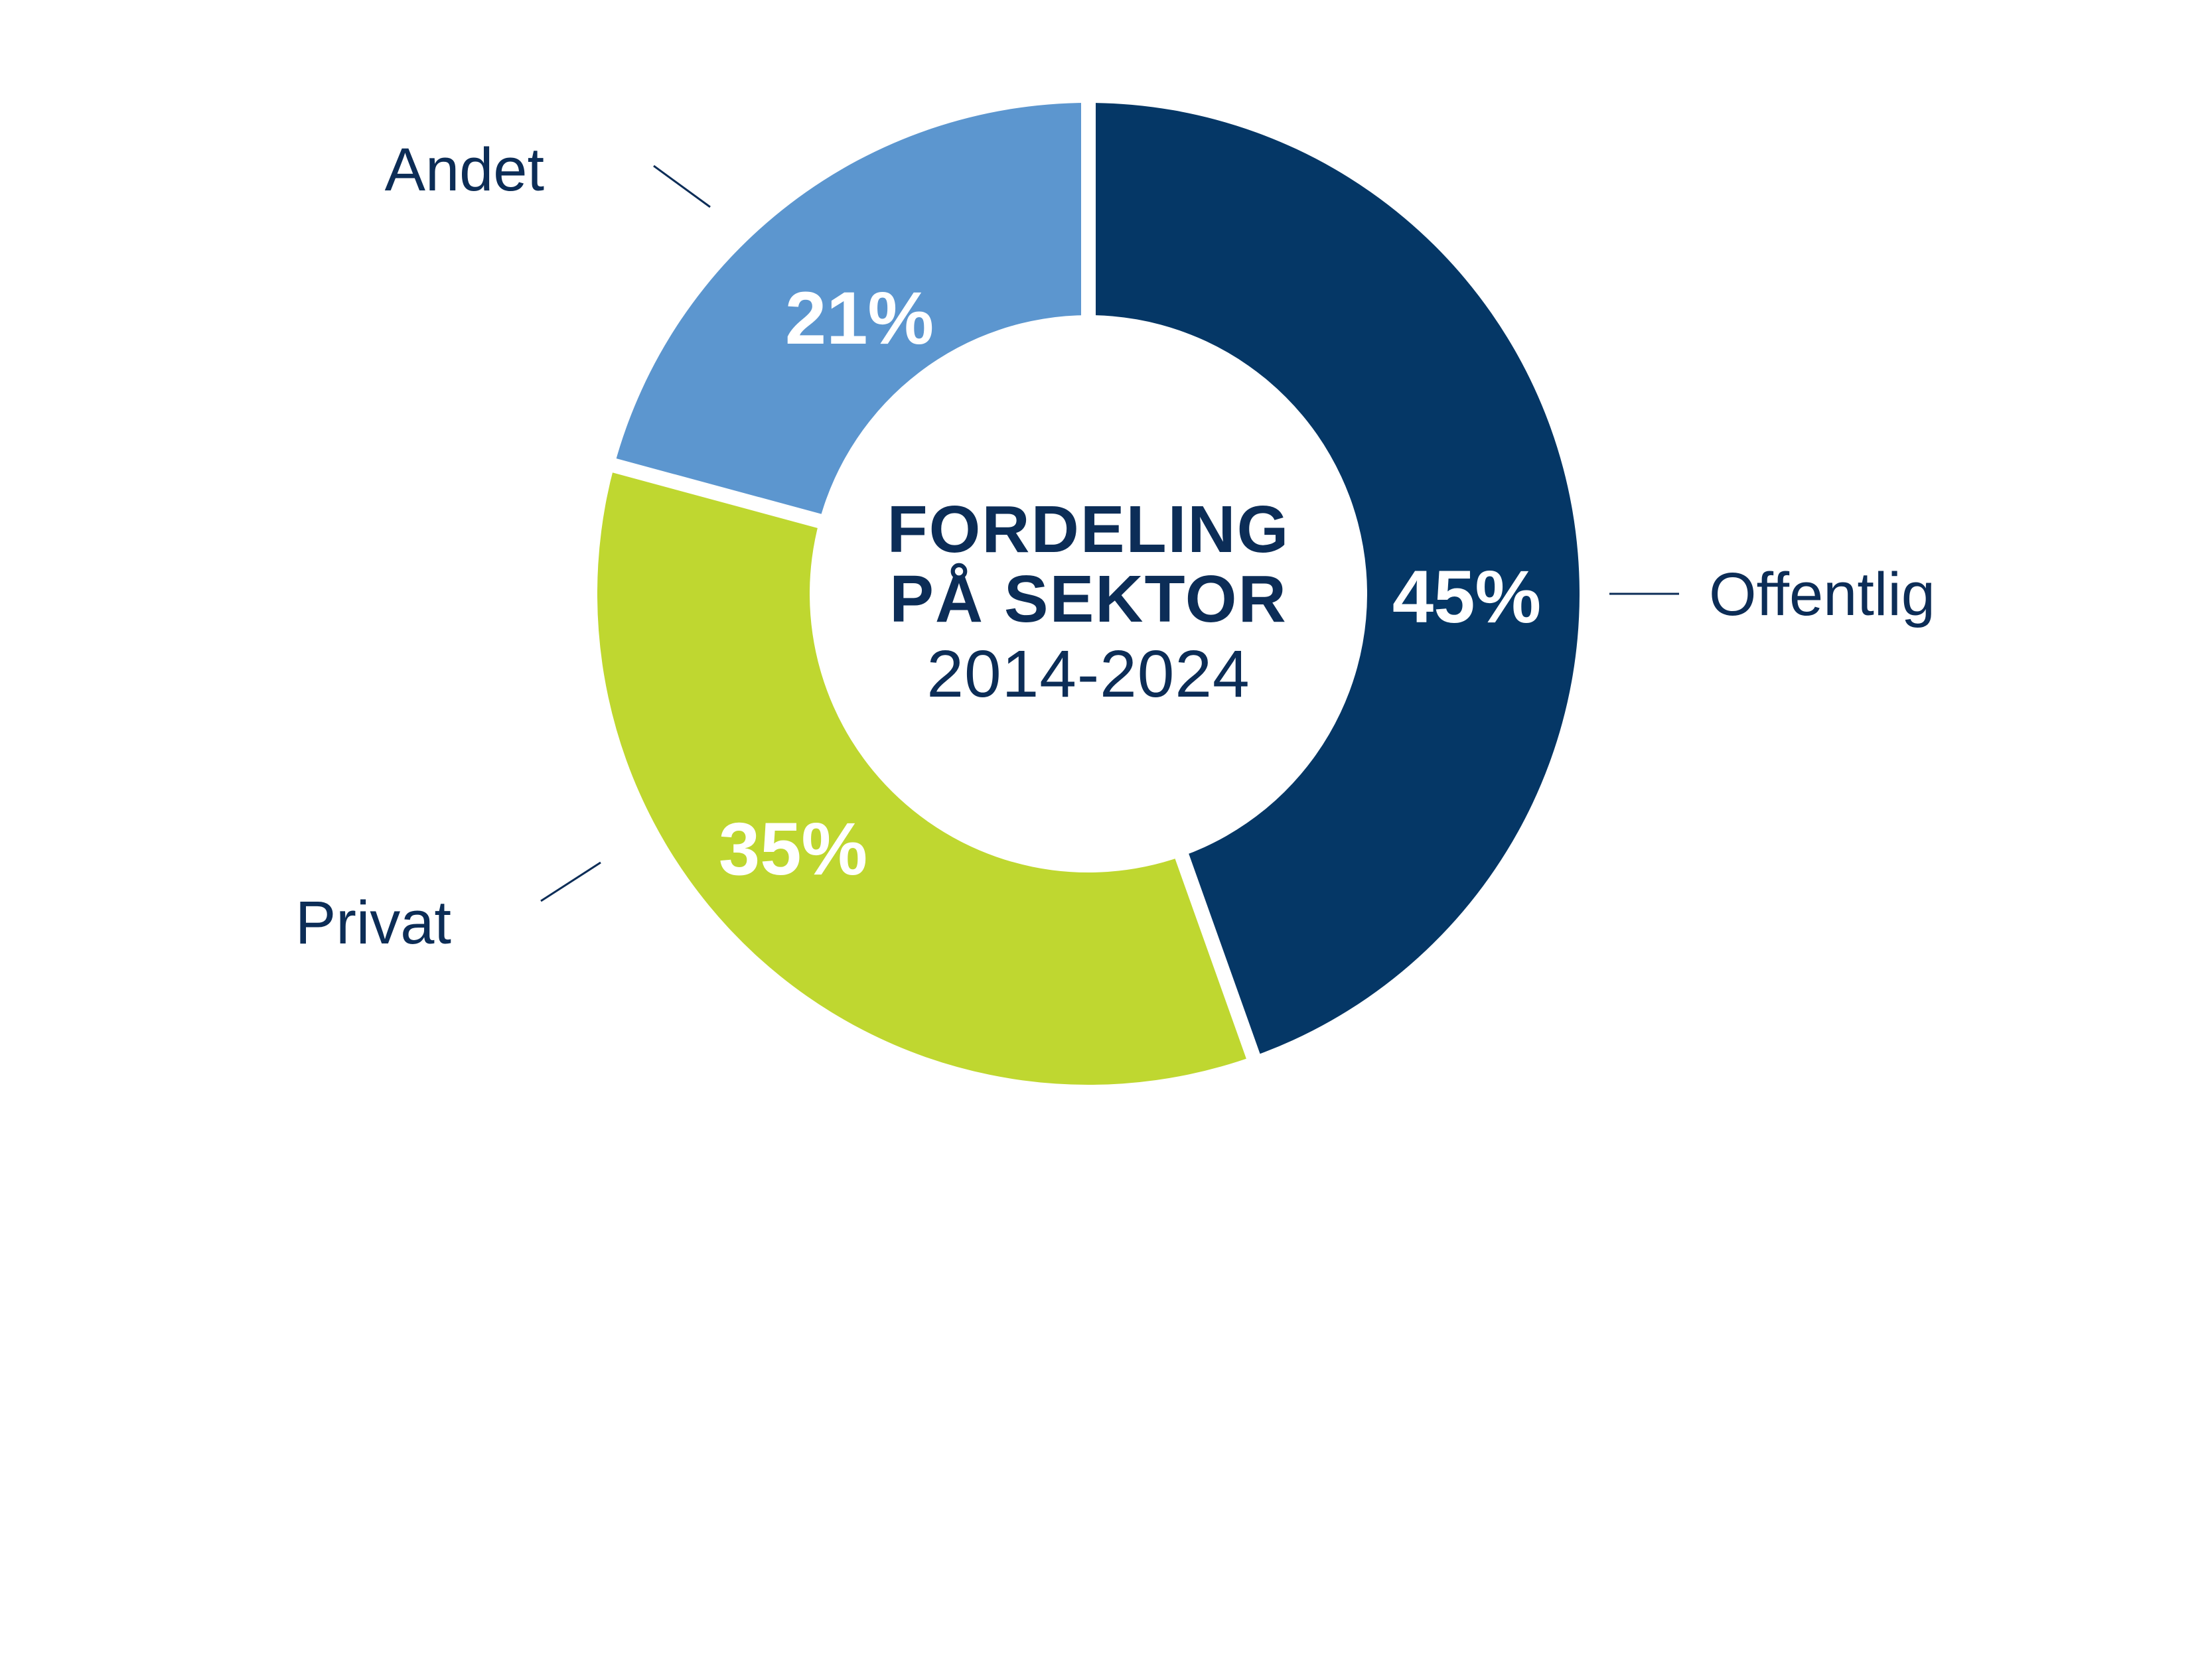 The image size is (2212, 1662). What do you see at coordinates (1822, 594) in the screenshot?
I see `category-label-offentlig: Offentlig` at bounding box center [1822, 594].